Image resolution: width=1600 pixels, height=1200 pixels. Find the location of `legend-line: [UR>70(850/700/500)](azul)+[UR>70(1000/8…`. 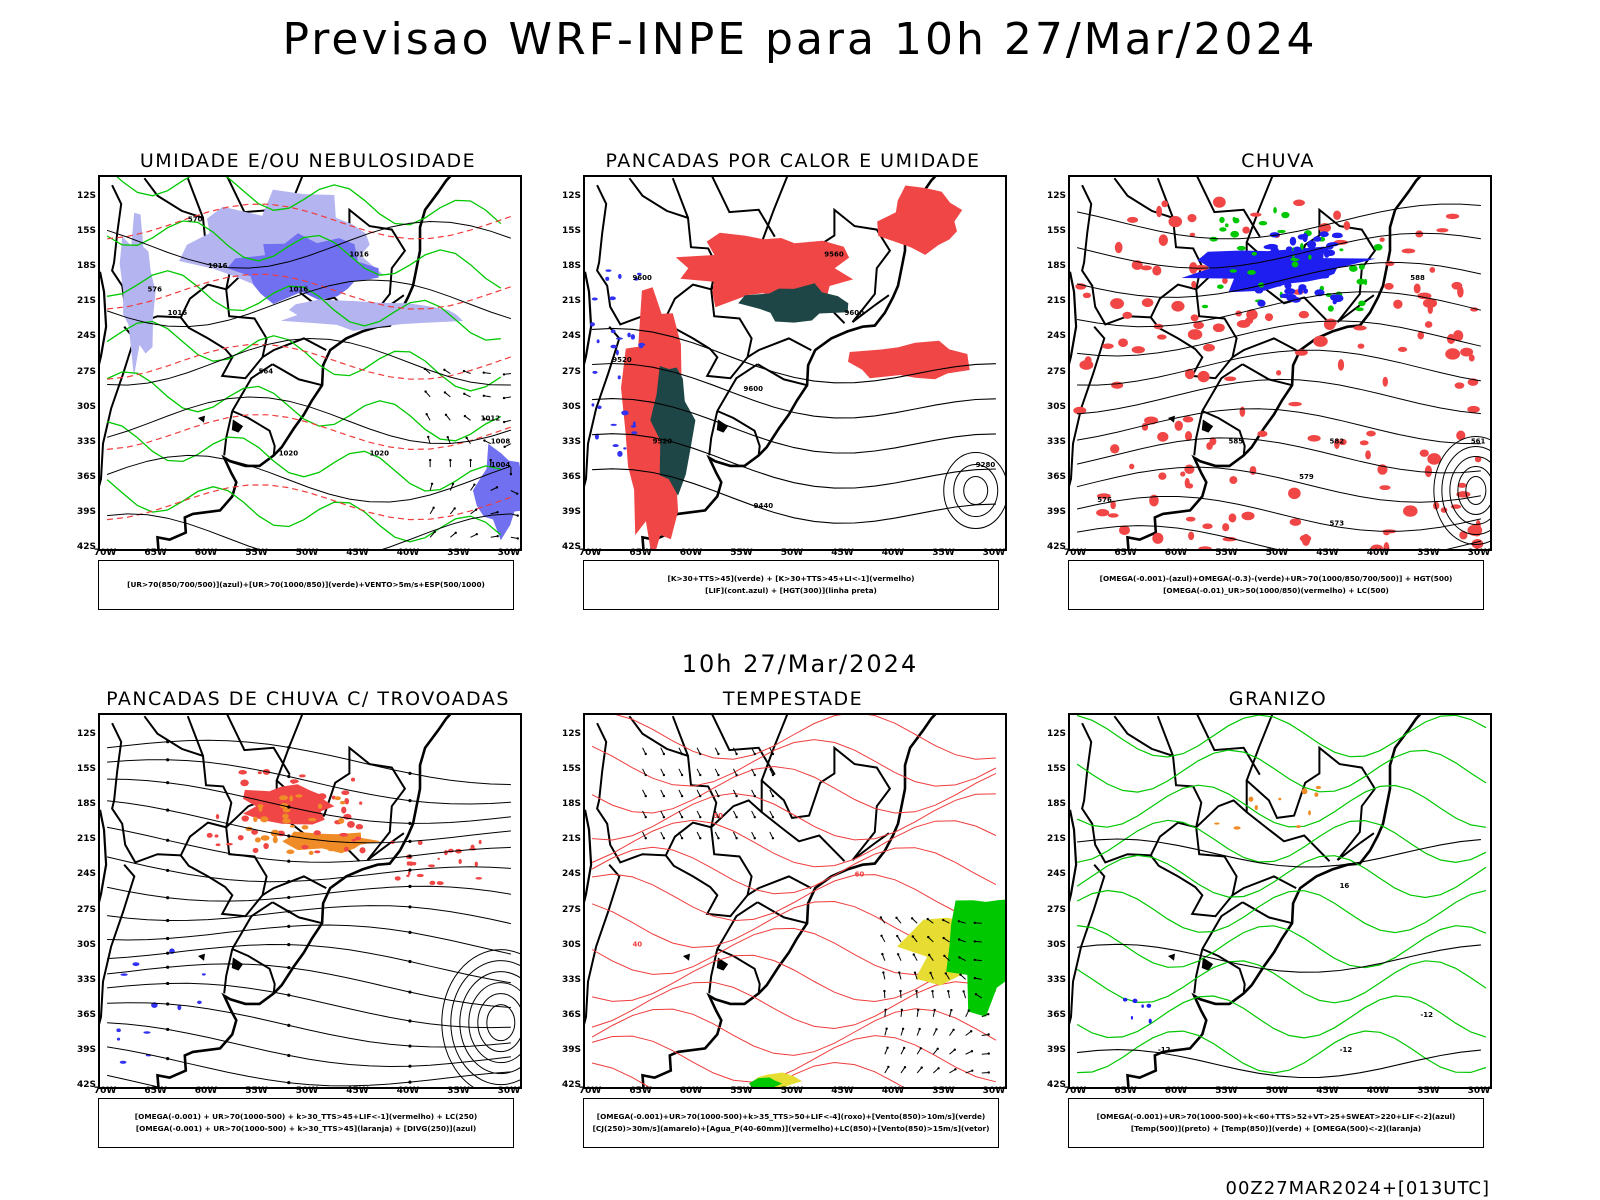

legend-line: [UR>70(850/700/500)](azul)+[UR>70(1000/8… is located at coordinates (306, 584).